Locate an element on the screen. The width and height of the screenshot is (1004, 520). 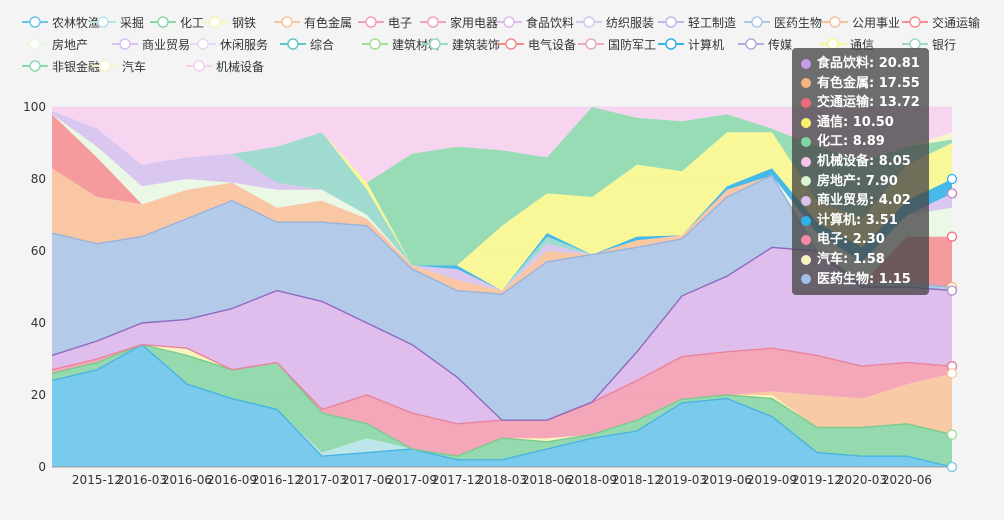
legend-label: 轻工制造 is located at coordinates (712, 22).